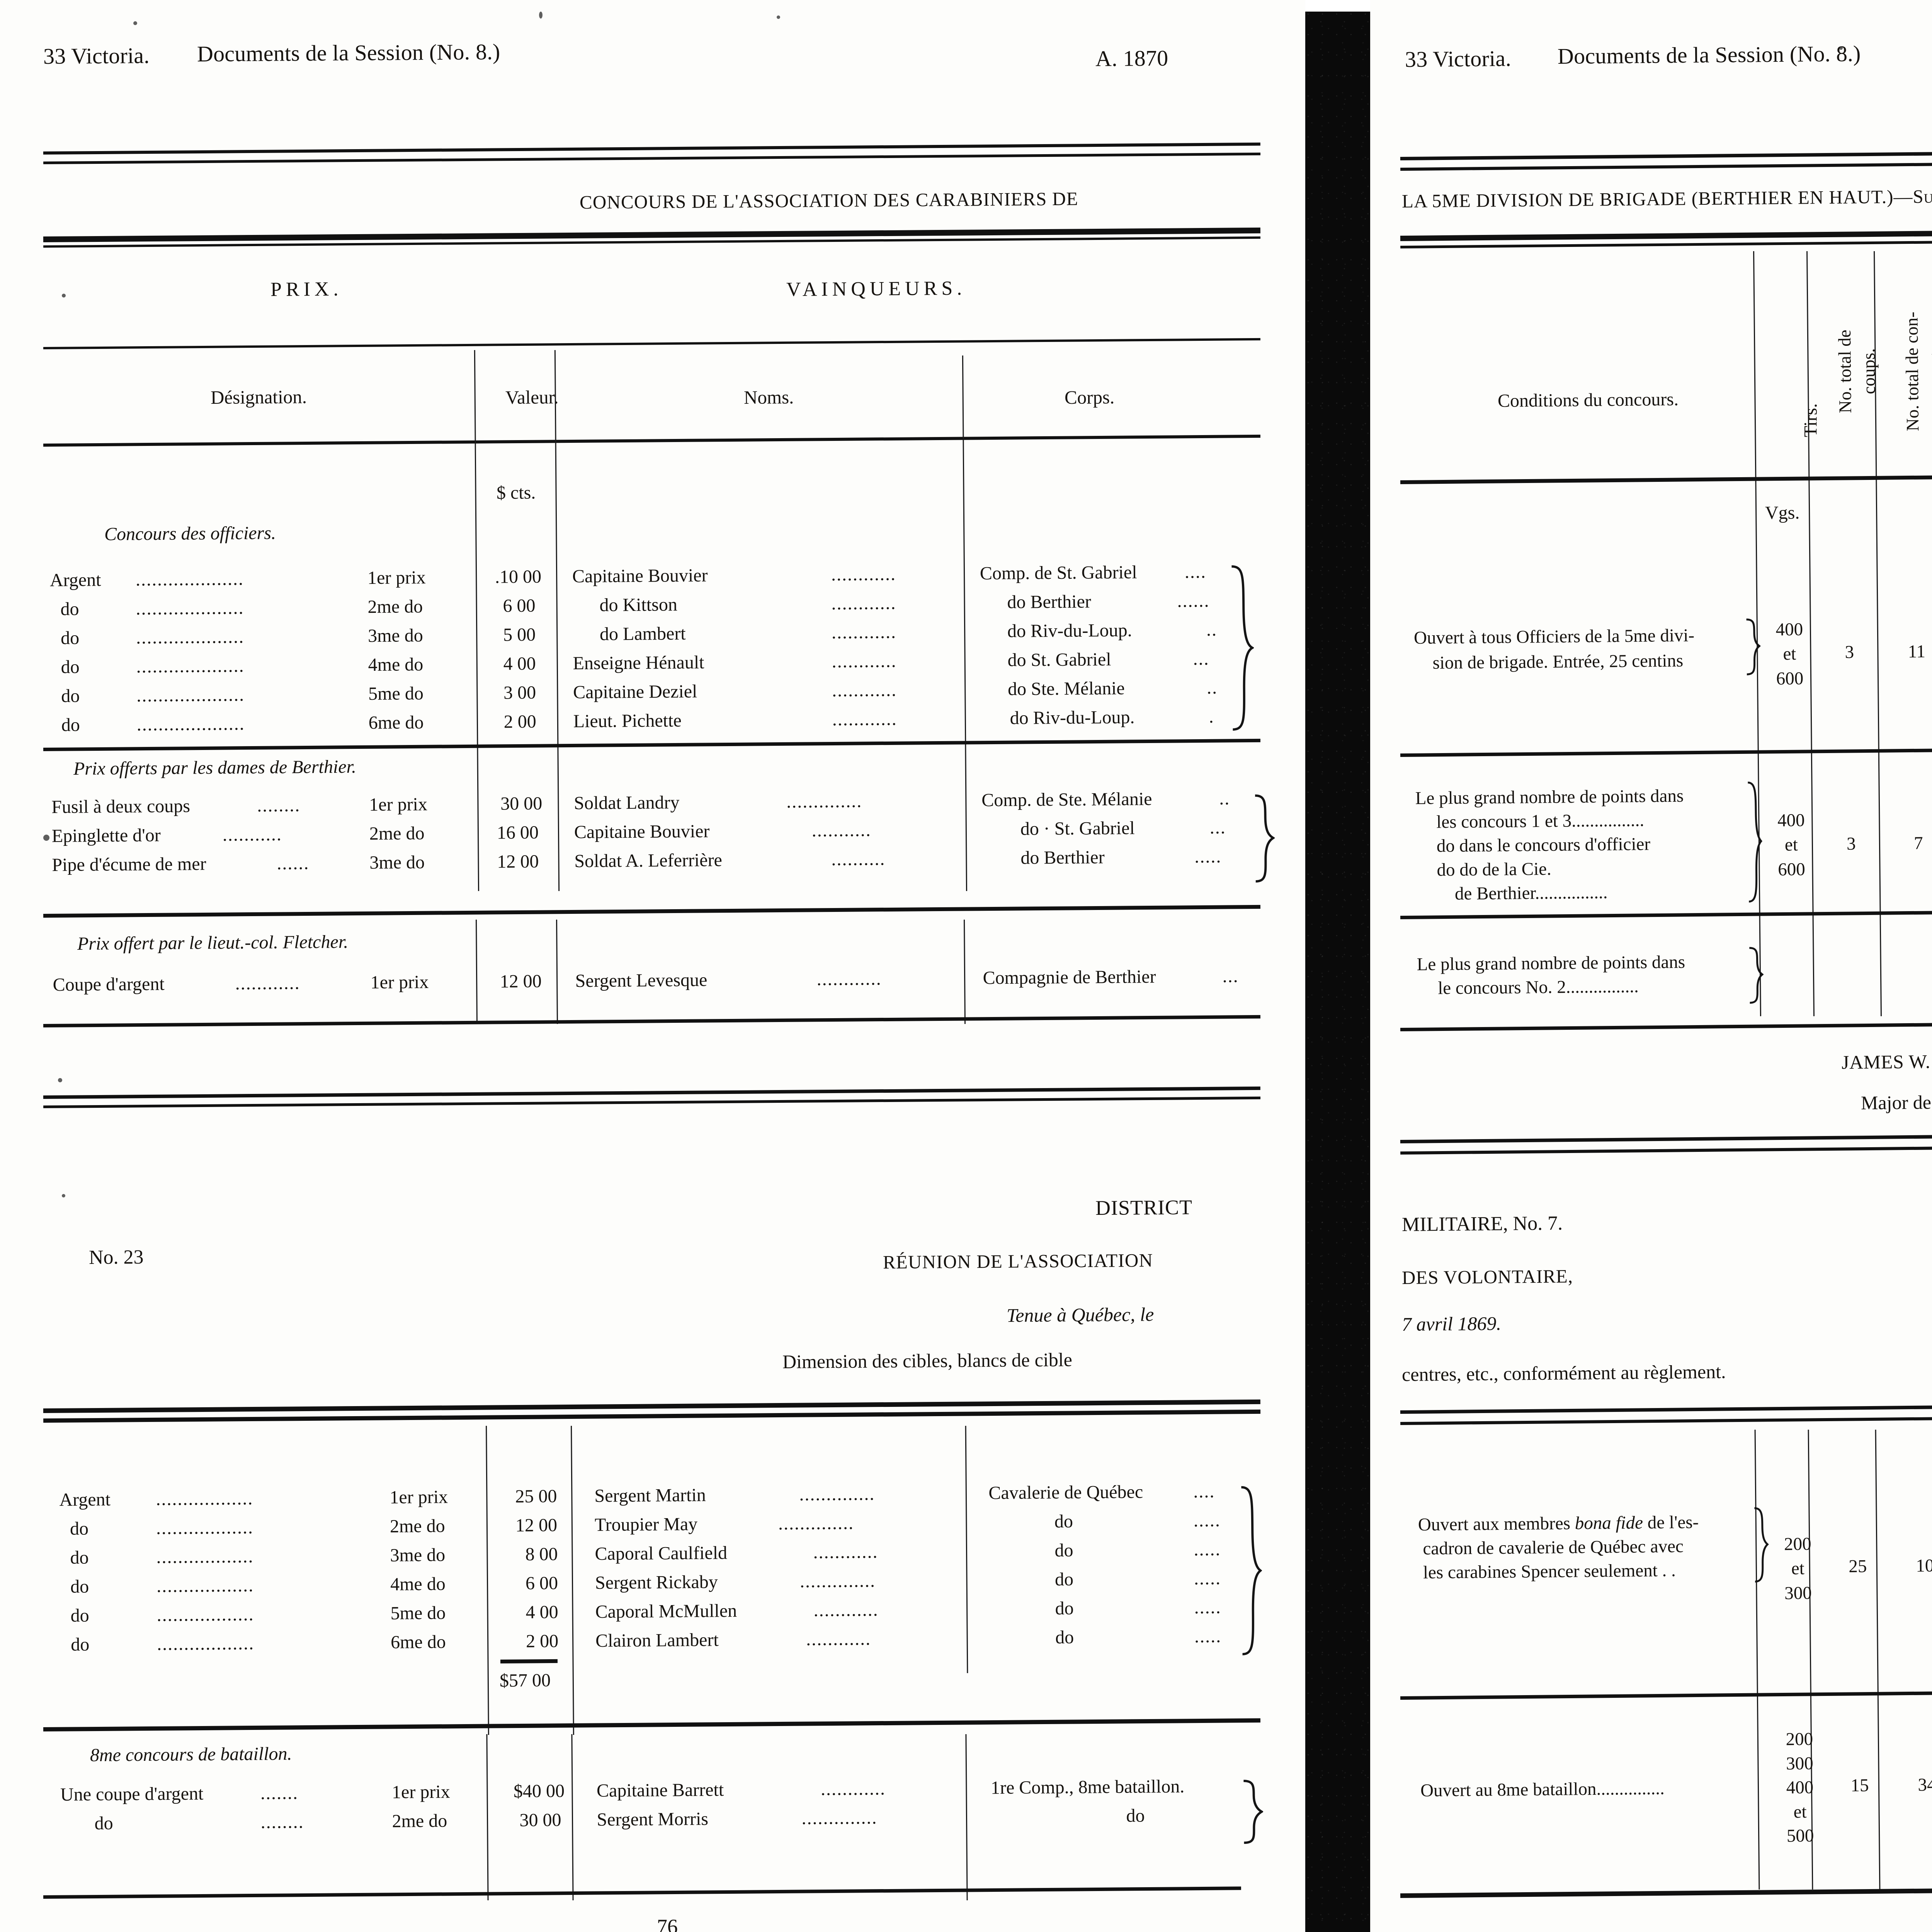 Image resolution: width=1932 pixels, height=1932 pixels. Describe the element at coordinates (1791, 845) in the screenshot. I see `row-tirs: 400 et 600` at that location.